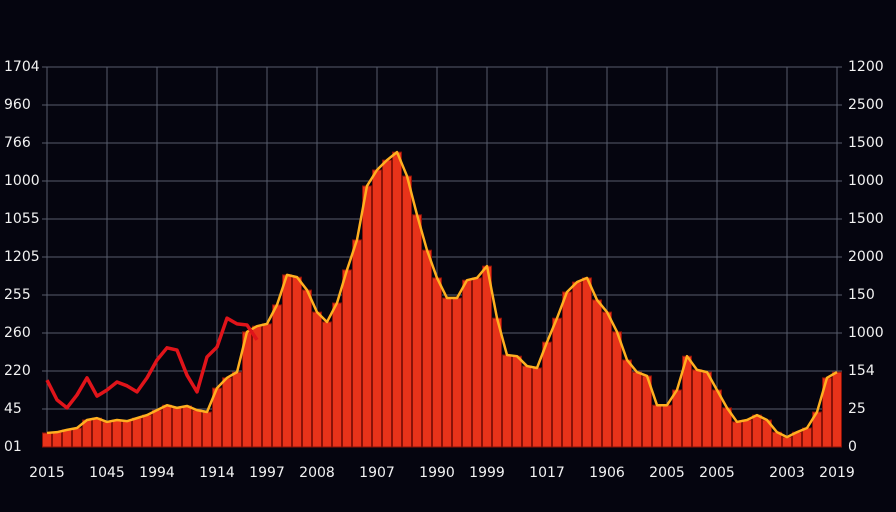 This screenshot has height=512, width=896. Describe the element at coordinates (22, 181) in the screenshot. I see `y-tick-label: 1000` at that location.